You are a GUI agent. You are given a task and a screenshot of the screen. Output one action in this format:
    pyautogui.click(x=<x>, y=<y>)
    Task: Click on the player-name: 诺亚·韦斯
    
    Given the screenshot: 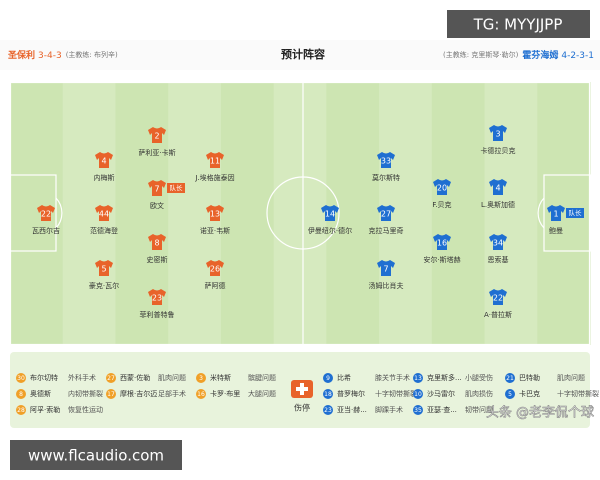 What is the action you would take?
    pyautogui.click(x=215, y=230)
    